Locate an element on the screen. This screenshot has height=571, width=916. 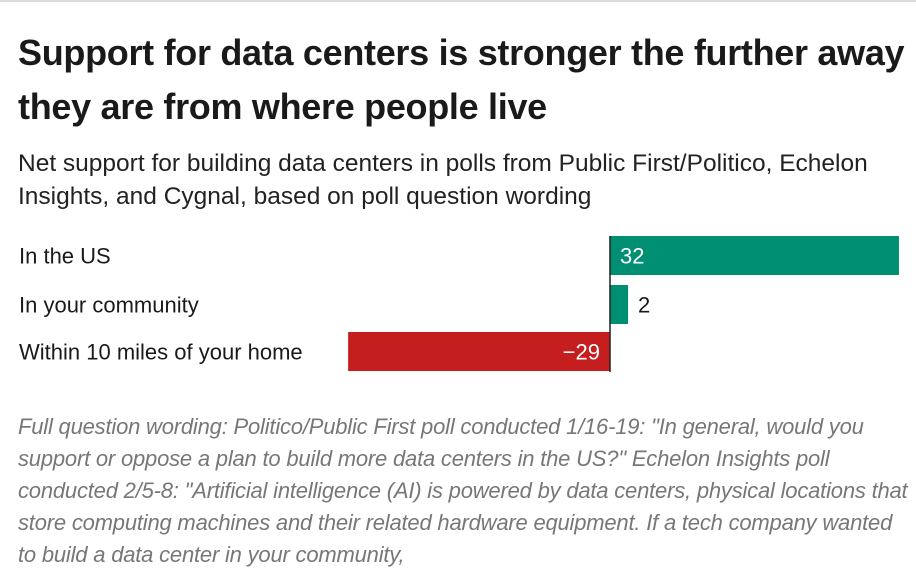
category-label: In your community is located at coordinates (109, 305).